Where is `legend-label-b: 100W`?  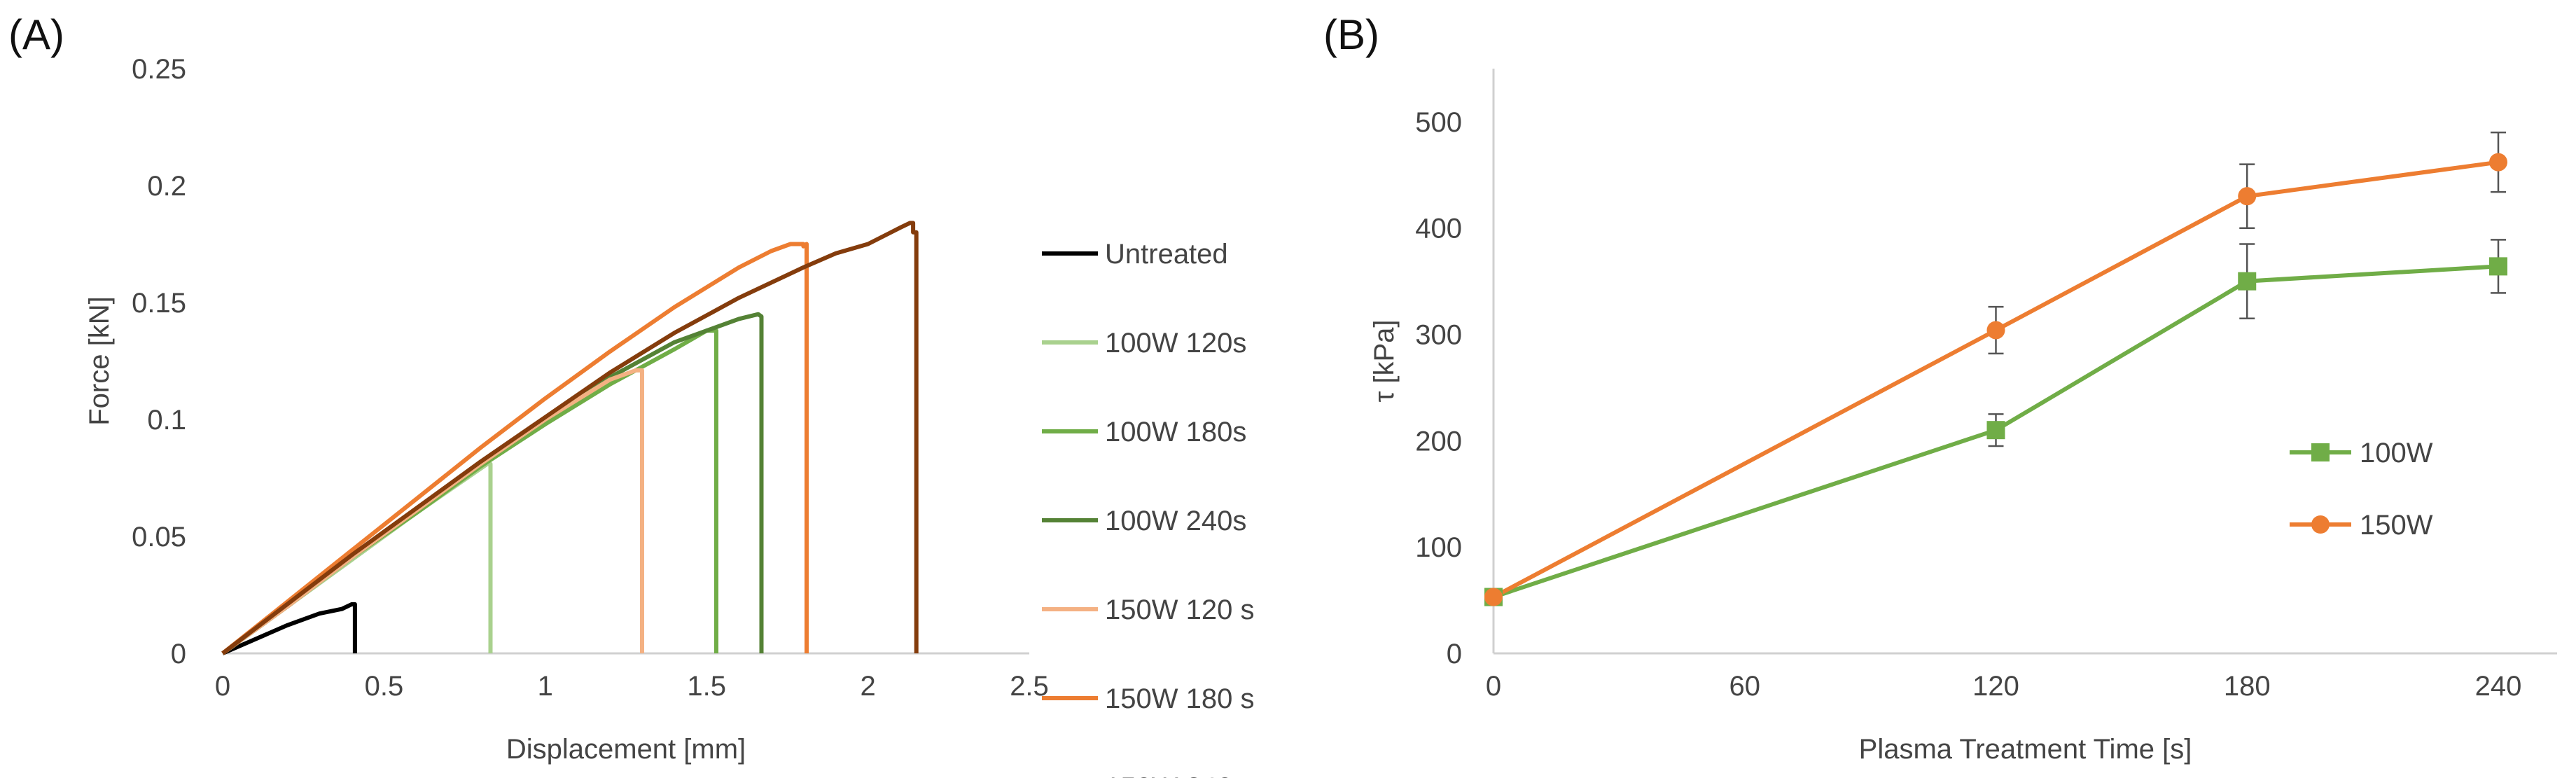 legend-label-b: 100W is located at coordinates (2396, 453).